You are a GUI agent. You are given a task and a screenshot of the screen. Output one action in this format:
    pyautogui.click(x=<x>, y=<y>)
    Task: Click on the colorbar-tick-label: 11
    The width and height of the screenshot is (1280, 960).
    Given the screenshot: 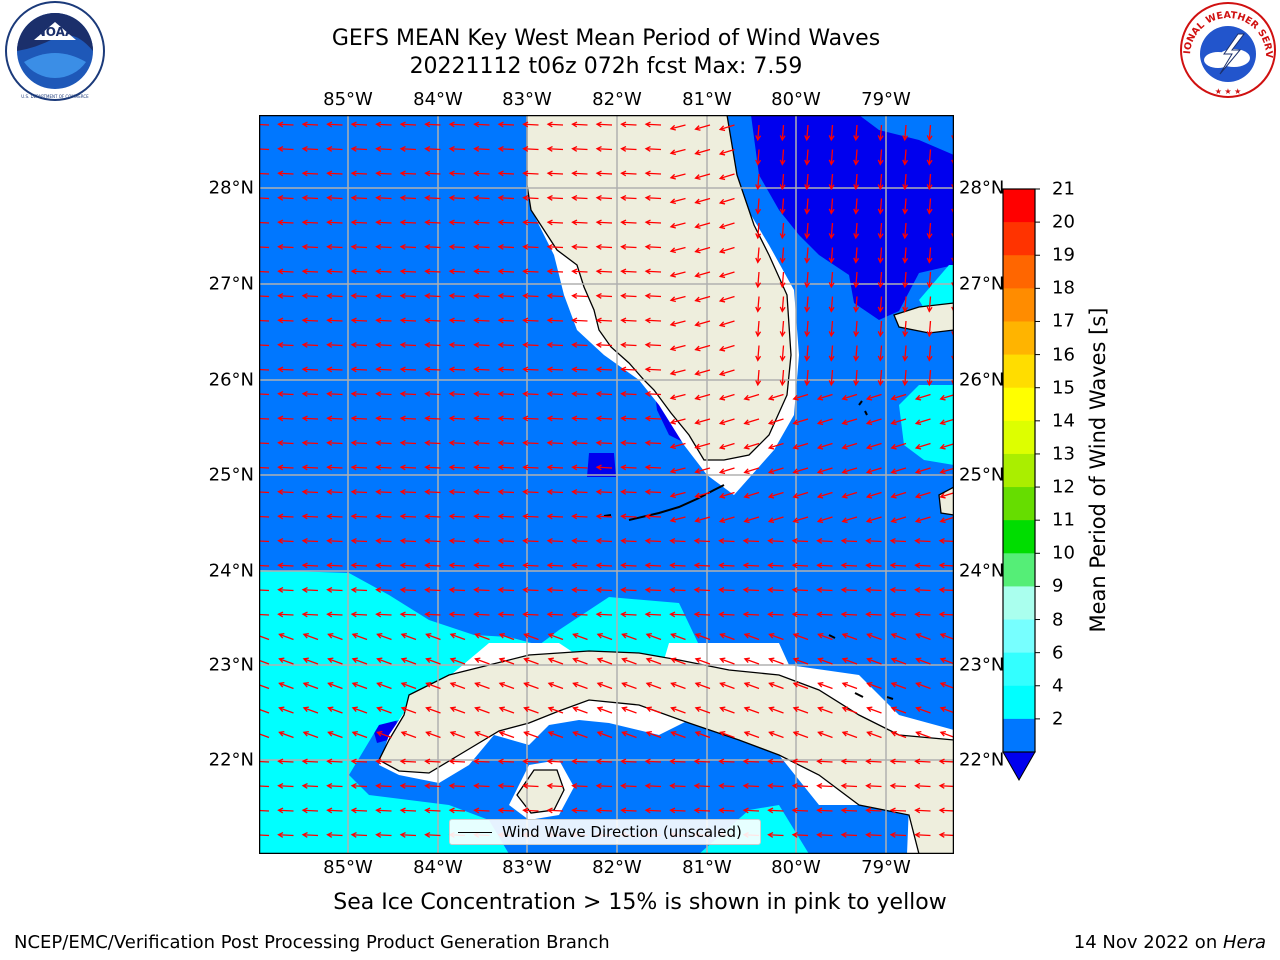 What is the action you would take?
    pyautogui.click(x=1063, y=520)
    